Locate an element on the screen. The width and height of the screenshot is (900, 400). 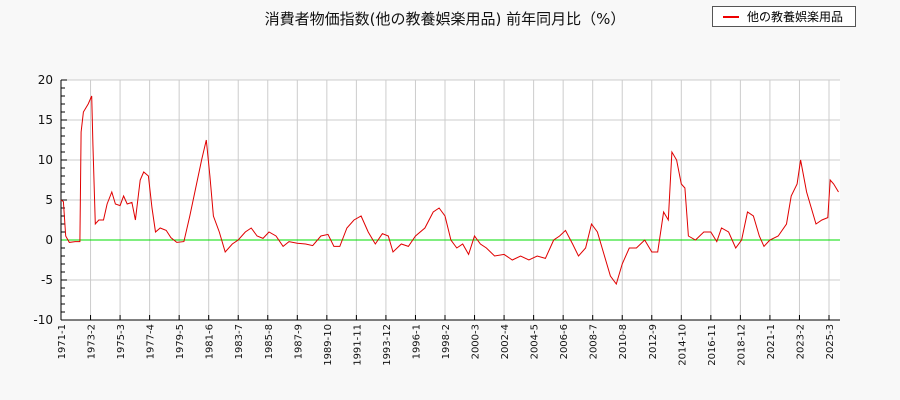
x-tick-label: 2021-1 is located at coordinates (771, 341).